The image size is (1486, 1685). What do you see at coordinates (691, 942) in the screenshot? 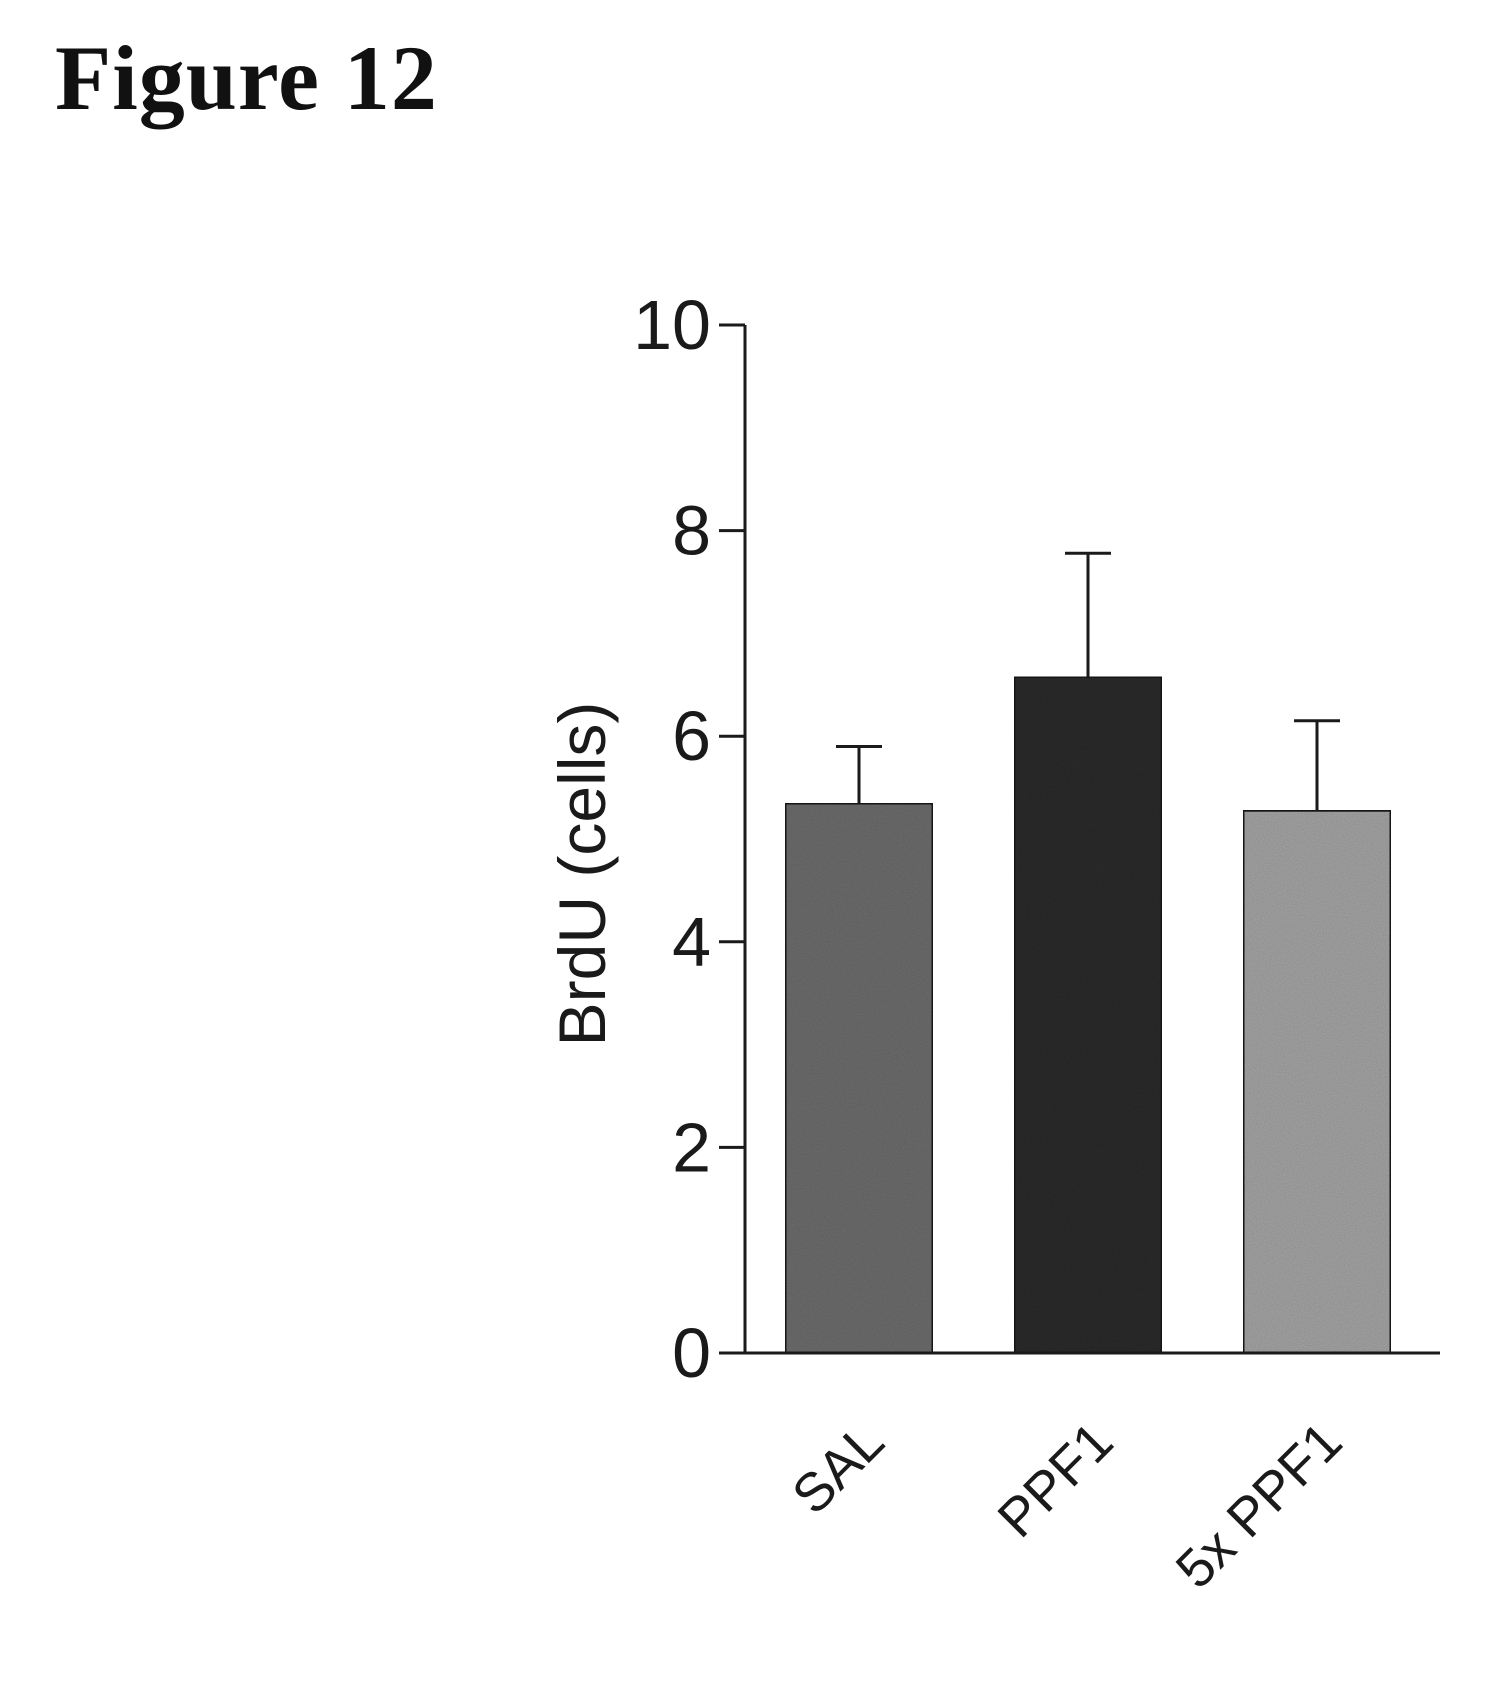
I see `y-tick-label: 4` at bounding box center [691, 942].